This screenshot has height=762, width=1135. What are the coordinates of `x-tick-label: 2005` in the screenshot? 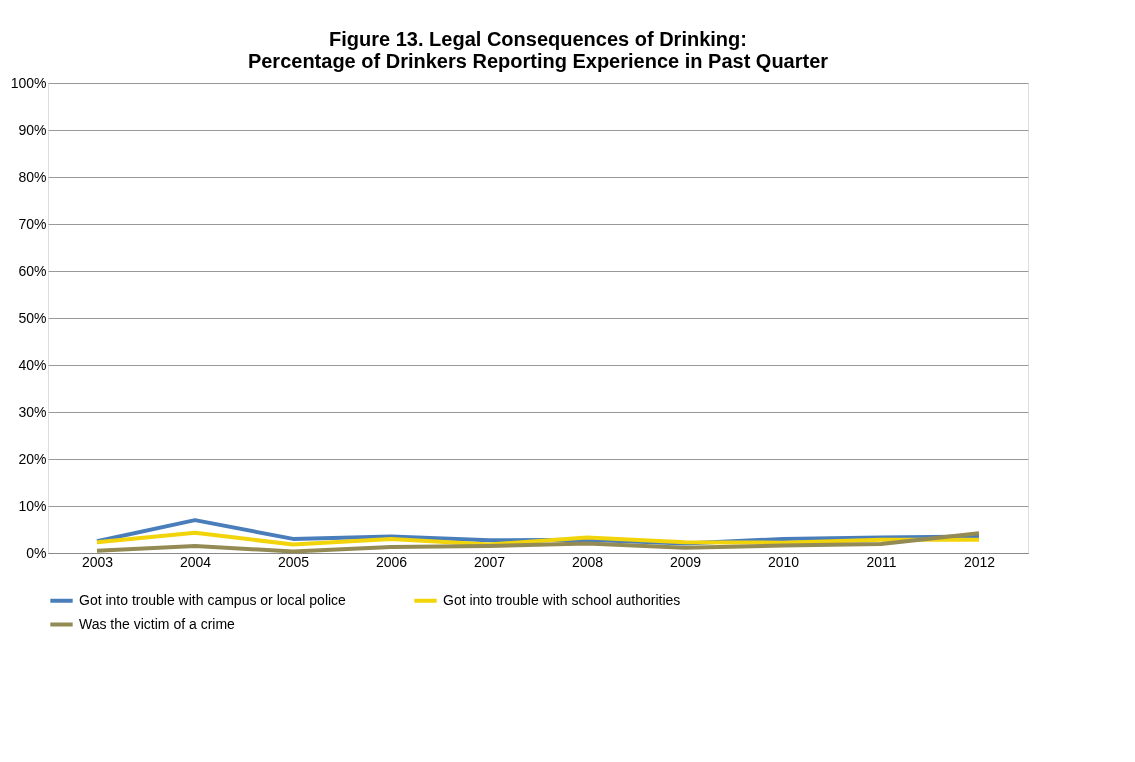 It's located at (293, 561).